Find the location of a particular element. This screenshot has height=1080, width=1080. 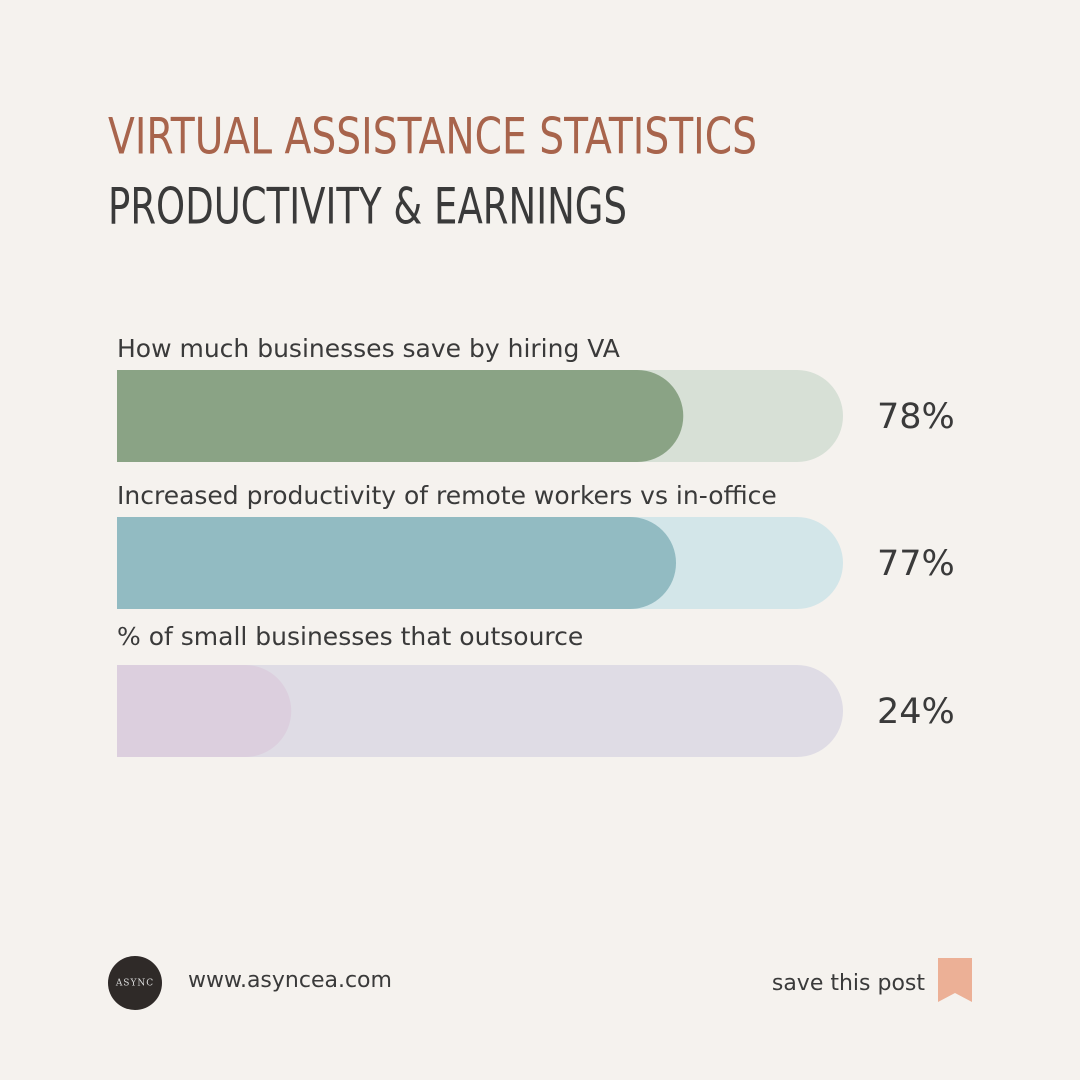

value-label: 24% is located at coordinates (916, 712).